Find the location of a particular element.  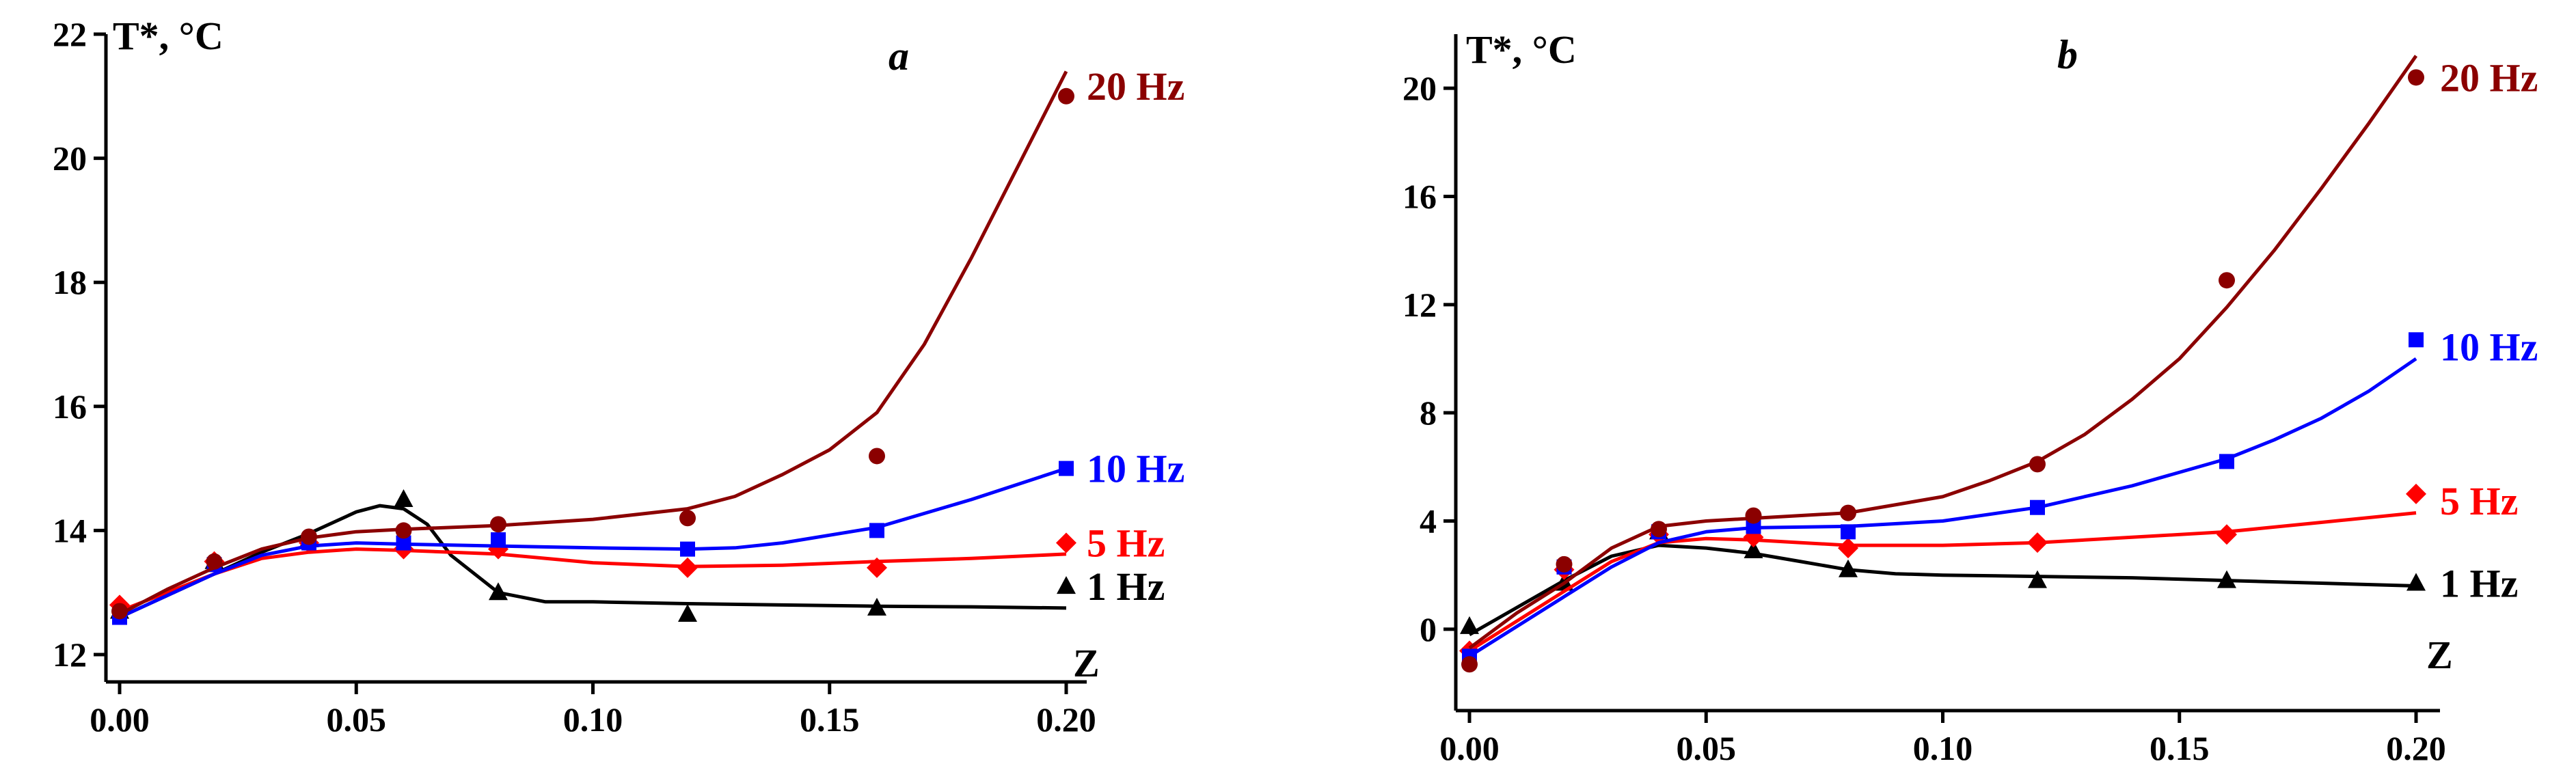

panel-letter: b is located at coordinates (2068, 55).